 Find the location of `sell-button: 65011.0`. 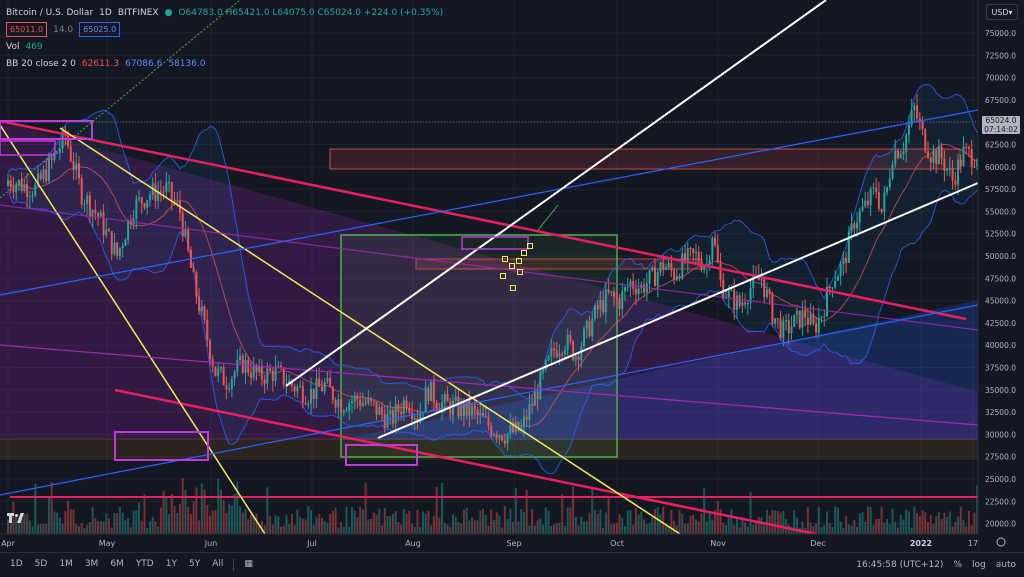

sell-button: 65011.0 is located at coordinates (27, 29).